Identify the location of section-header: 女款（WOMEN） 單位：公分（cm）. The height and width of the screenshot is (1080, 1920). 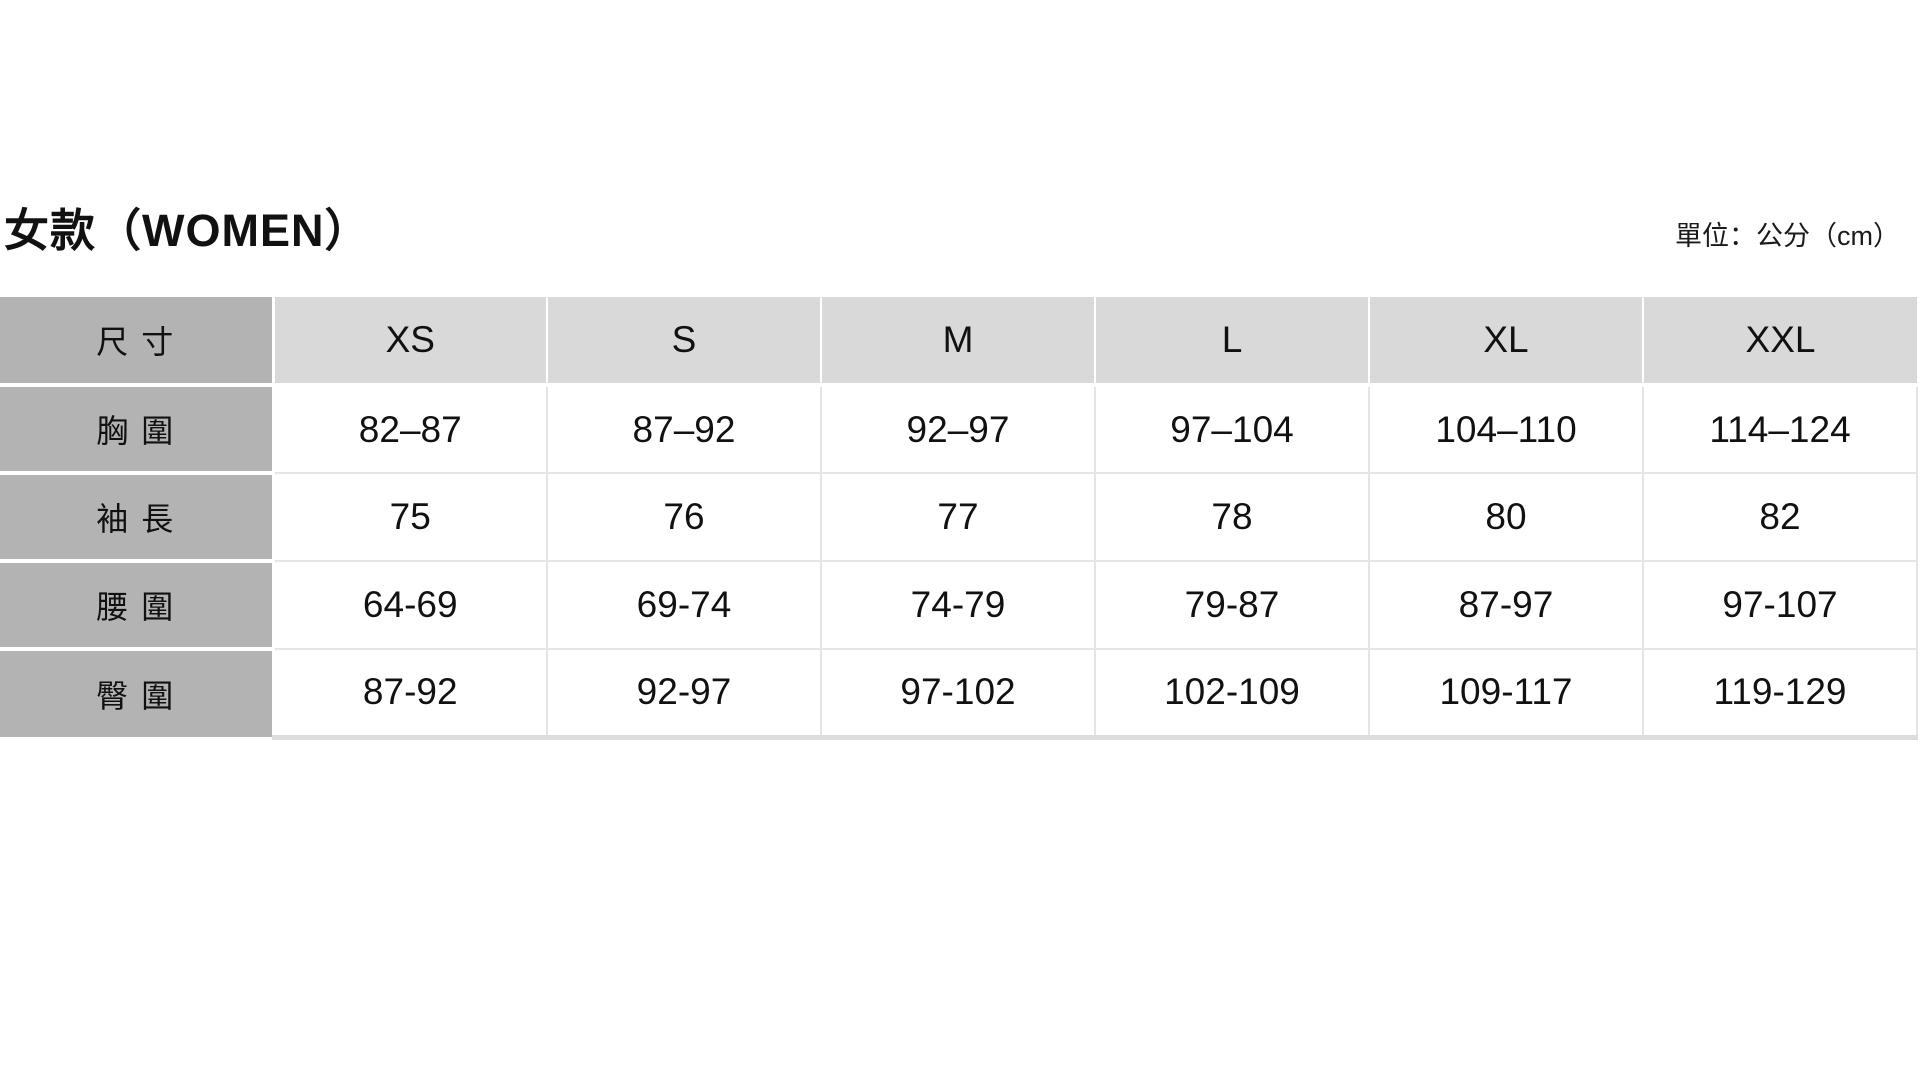
(960, 224).